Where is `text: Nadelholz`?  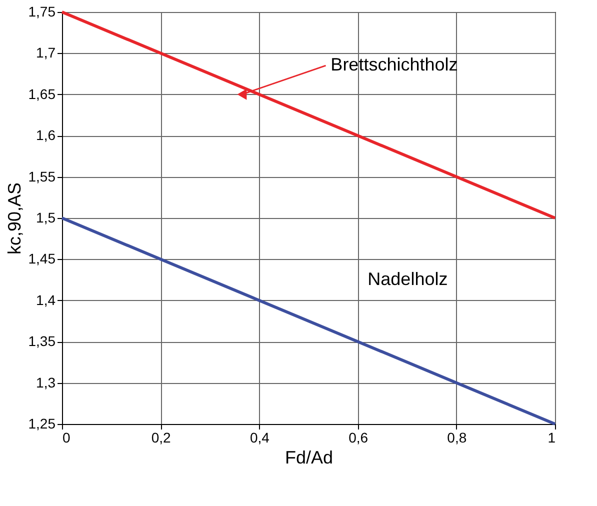 text: Nadelholz is located at coordinates (408, 278).